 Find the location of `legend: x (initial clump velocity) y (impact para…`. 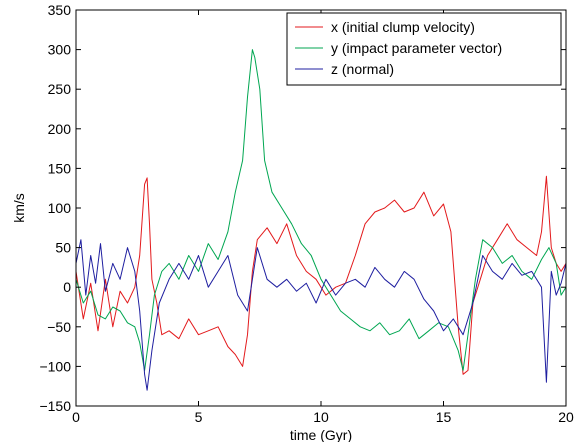

legend: x (initial clump velocity) y (impact para… is located at coordinates (424, 49).